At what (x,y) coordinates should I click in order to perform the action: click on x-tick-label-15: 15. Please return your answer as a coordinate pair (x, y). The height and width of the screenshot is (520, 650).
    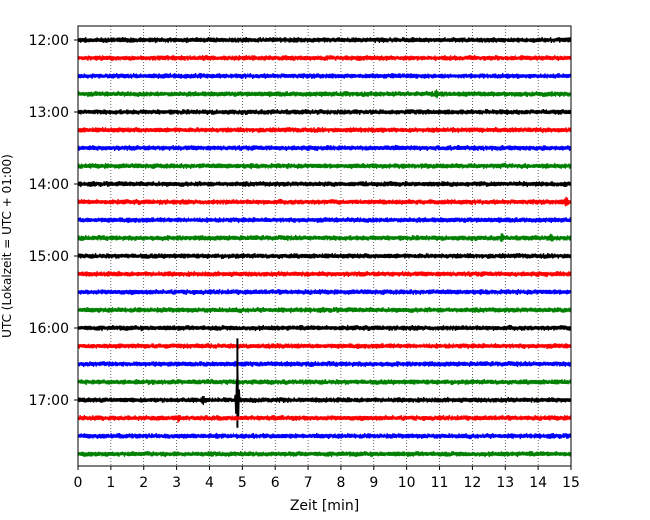
    Looking at the image, I should click on (571, 483).